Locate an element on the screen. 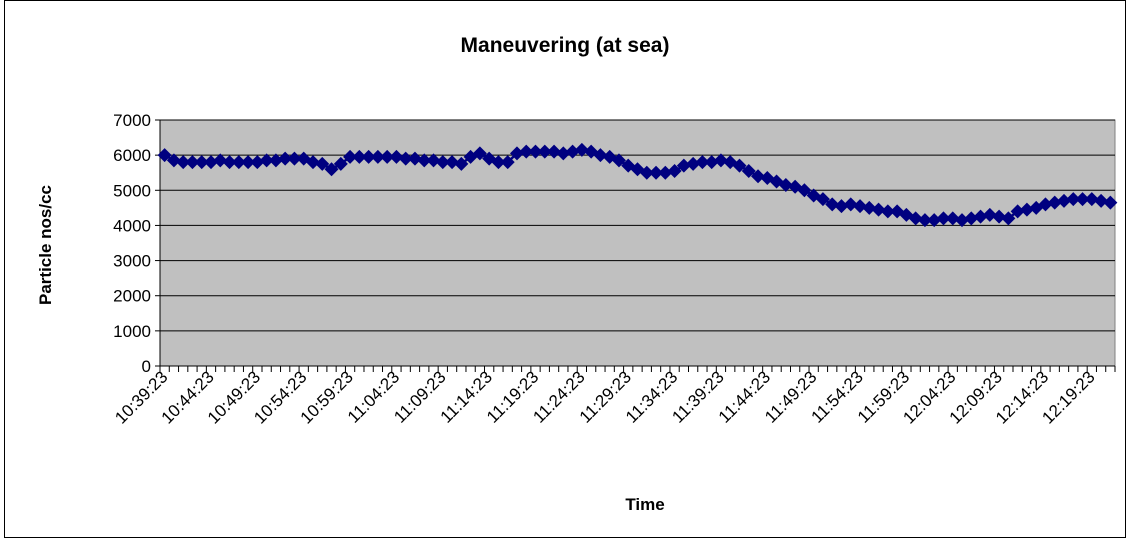  y-tick-label: 2000 is located at coordinates (132, 296).